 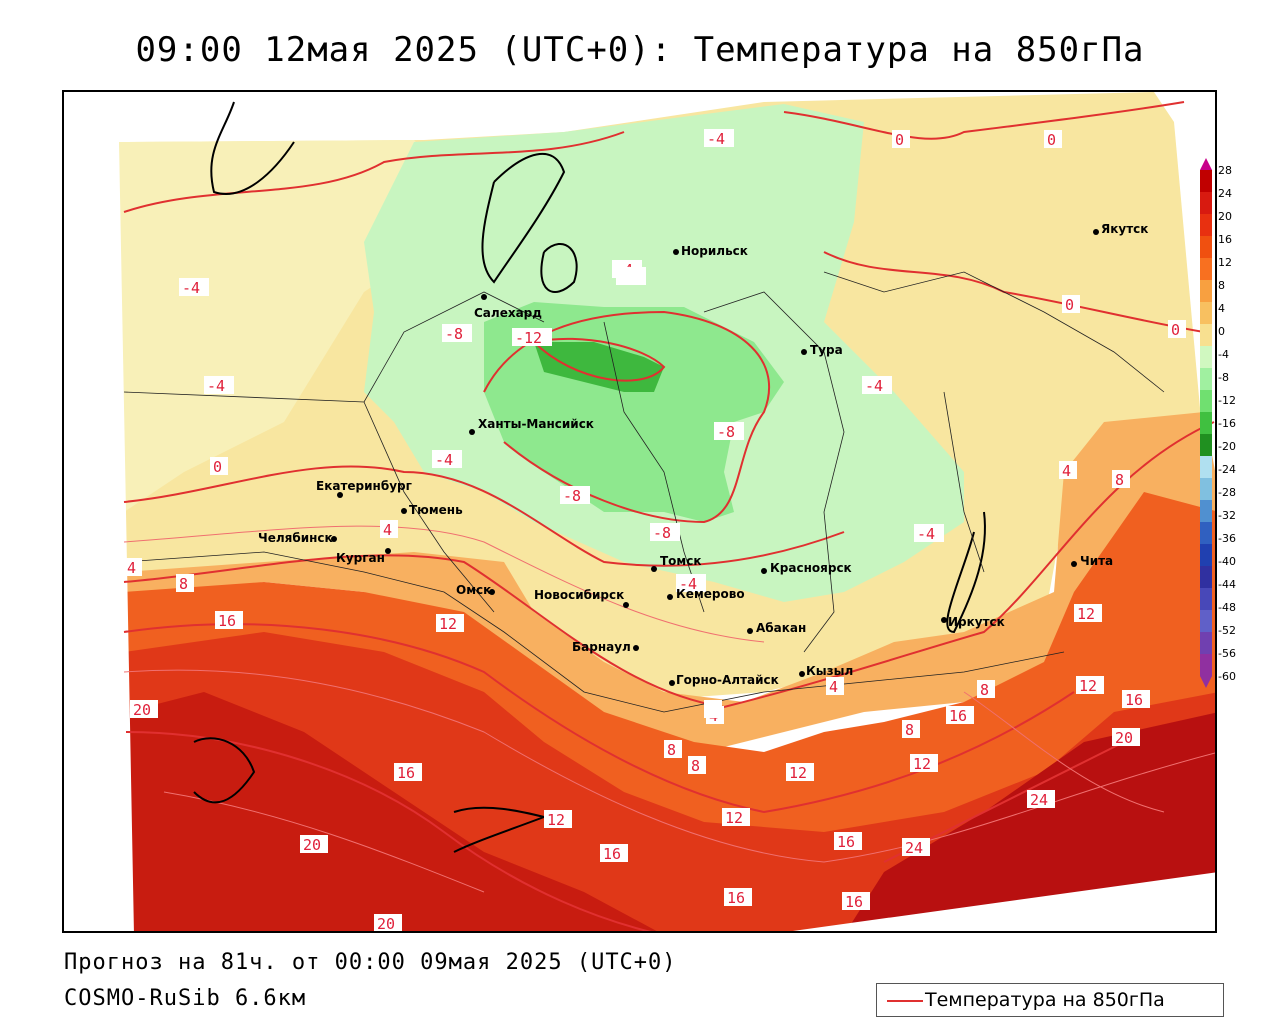 I want to click on city-label-krasnoyarsk: Красноярск, so click(x=811, y=568).